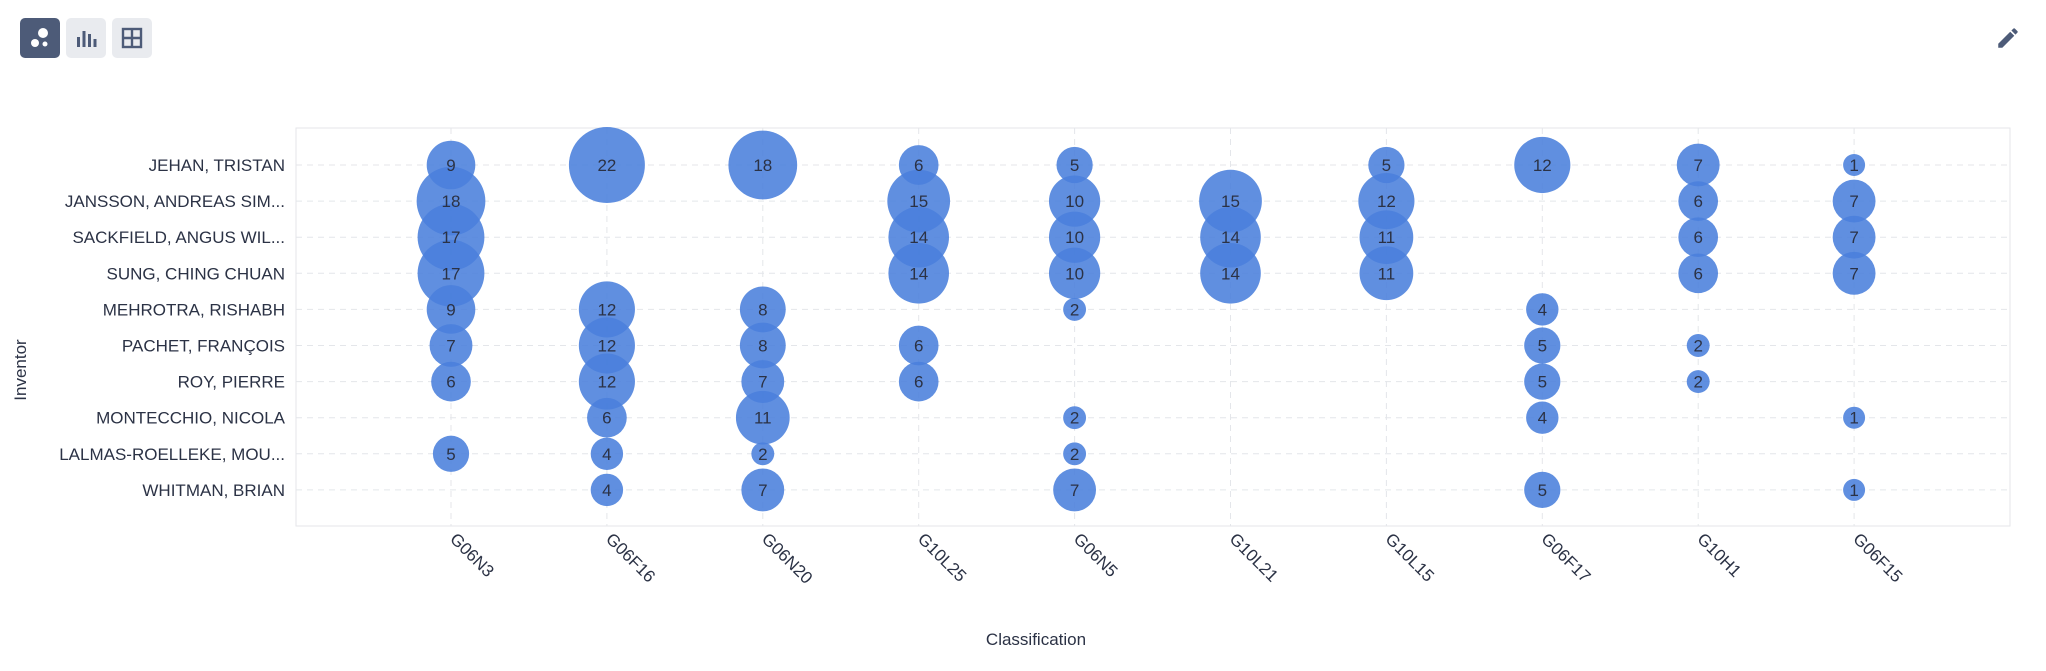 This screenshot has height=671, width=2046. Describe the element at coordinates (787, 558) in the screenshot. I see `x-tick-label: G06N20` at that location.